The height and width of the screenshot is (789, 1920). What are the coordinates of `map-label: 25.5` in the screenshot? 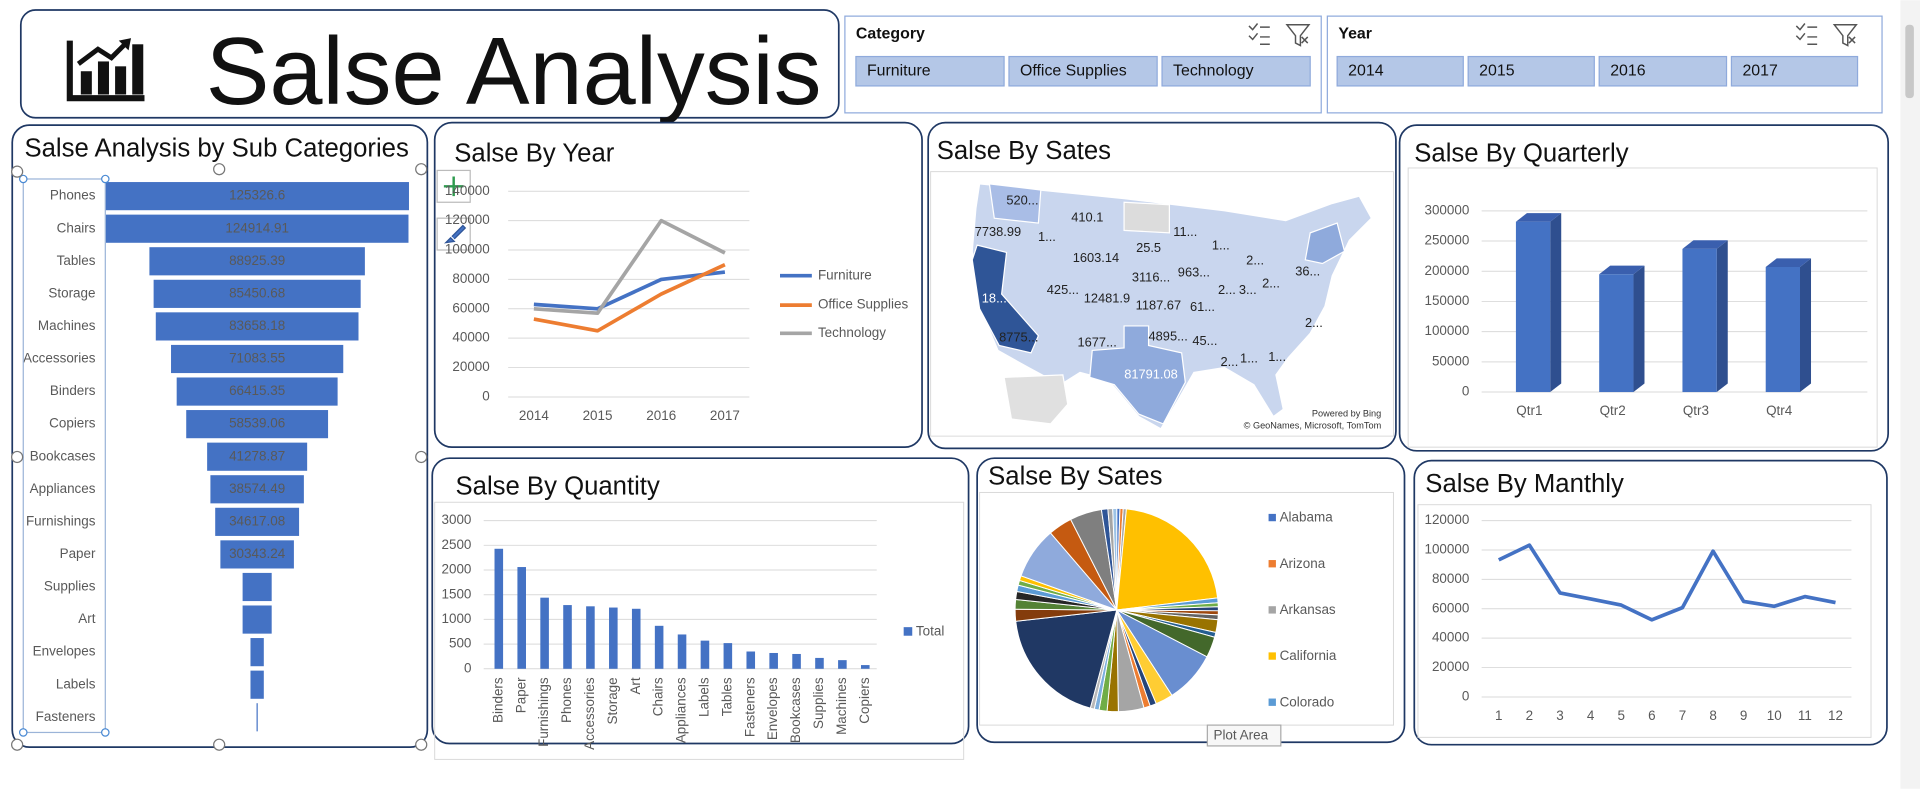 It's located at (1148, 247).